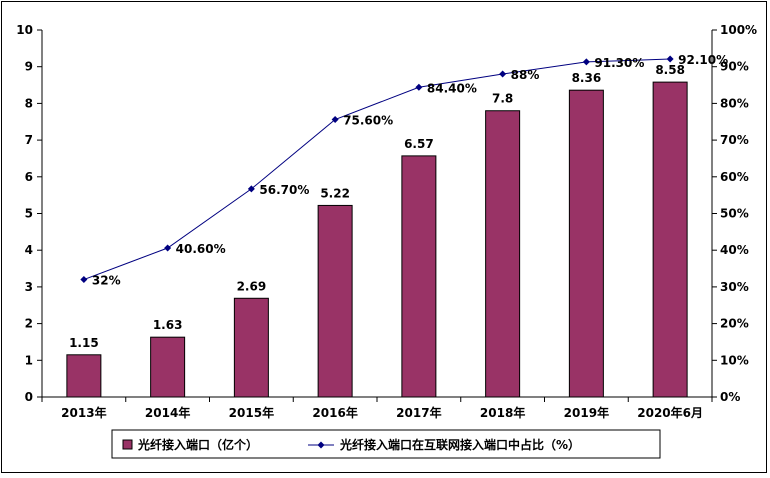 This screenshot has height=478, width=770. Describe the element at coordinates (83, 412) in the screenshot. I see `x-tick-label: 2013年` at that location.